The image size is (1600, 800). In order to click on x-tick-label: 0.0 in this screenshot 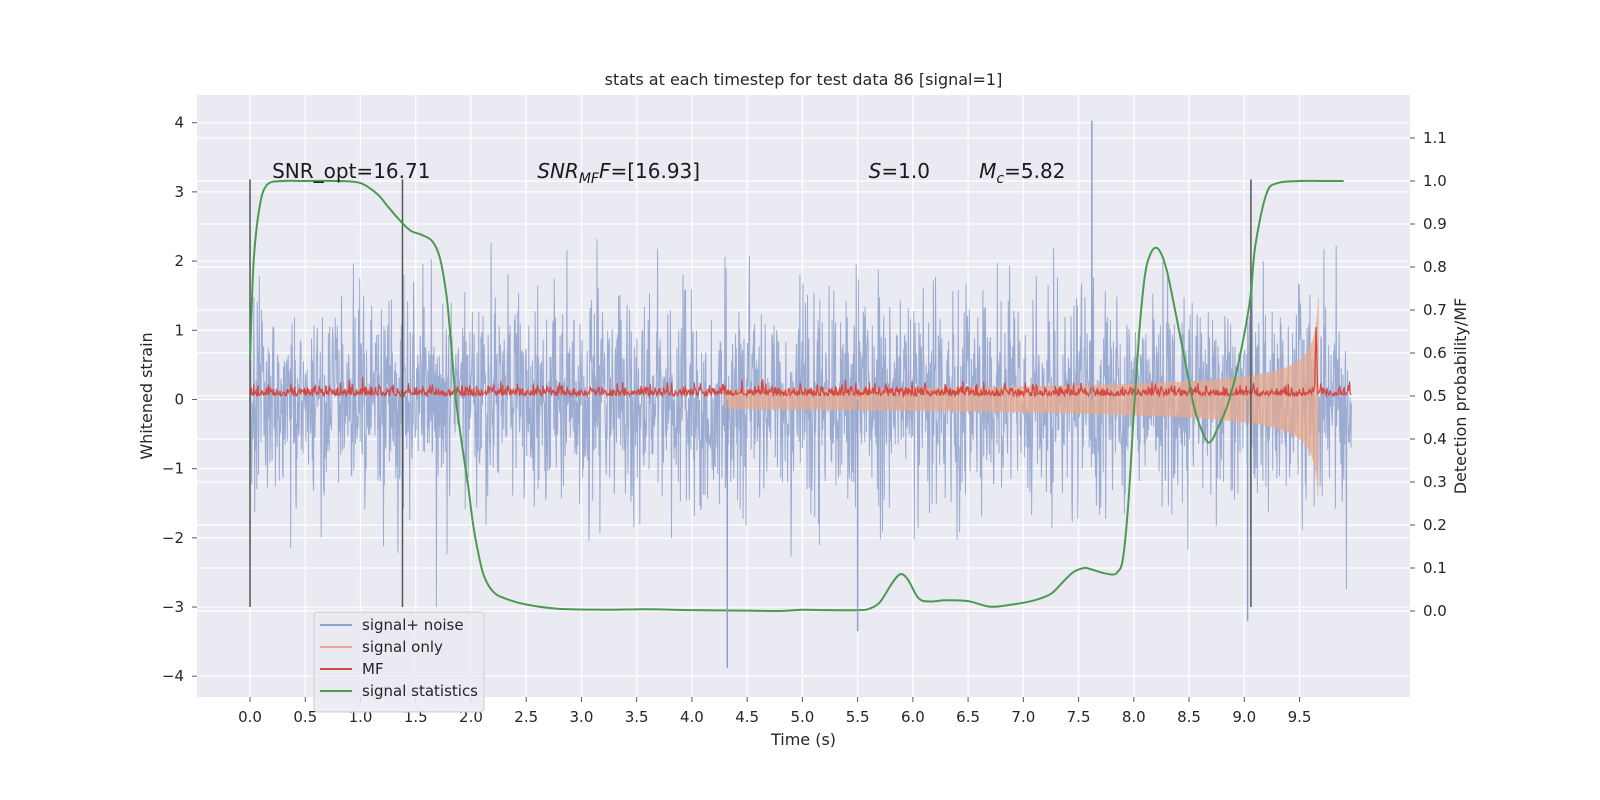, I will do `click(250, 717)`.